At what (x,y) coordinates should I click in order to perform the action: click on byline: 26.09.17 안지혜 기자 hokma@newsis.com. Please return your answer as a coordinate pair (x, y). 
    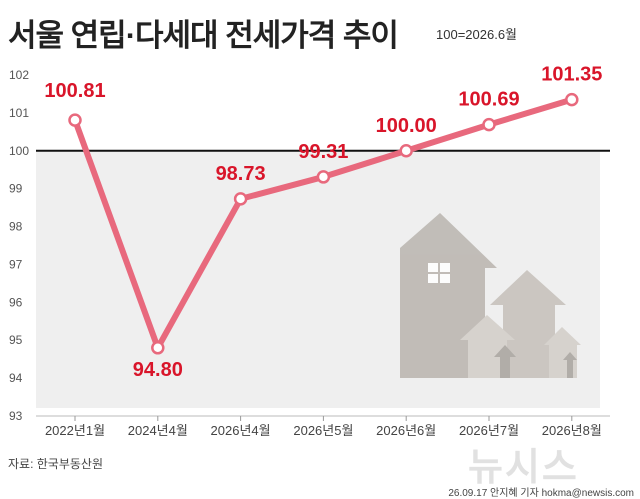
    Looking at the image, I should click on (541, 493).